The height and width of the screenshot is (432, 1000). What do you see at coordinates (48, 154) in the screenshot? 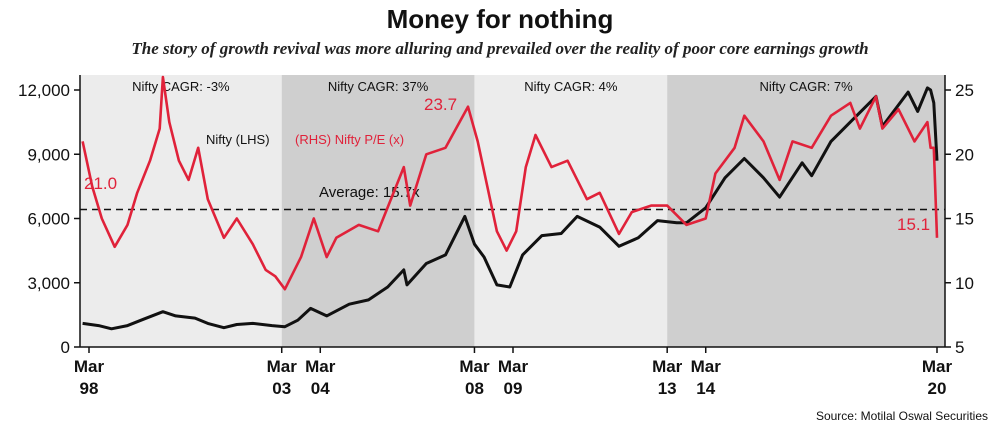
I see `y-left-tick-label: 9,000` at bounding box center [48, 154].